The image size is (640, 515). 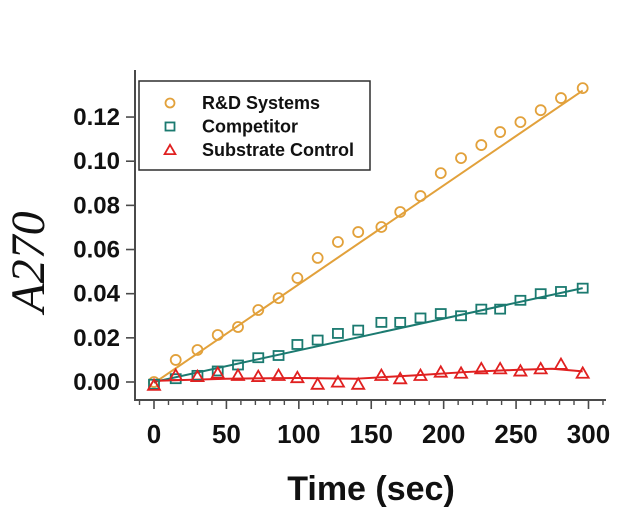 What do you see at coordinates (154, 434) in the screenshot?
I see `x-tick-label: 0` at bounding box center [154, 434].